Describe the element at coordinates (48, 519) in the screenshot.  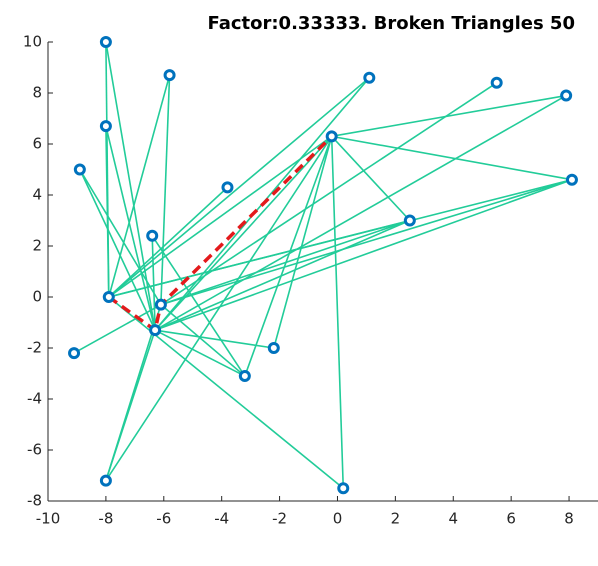
I see `x-tick-label: -10` at that location.